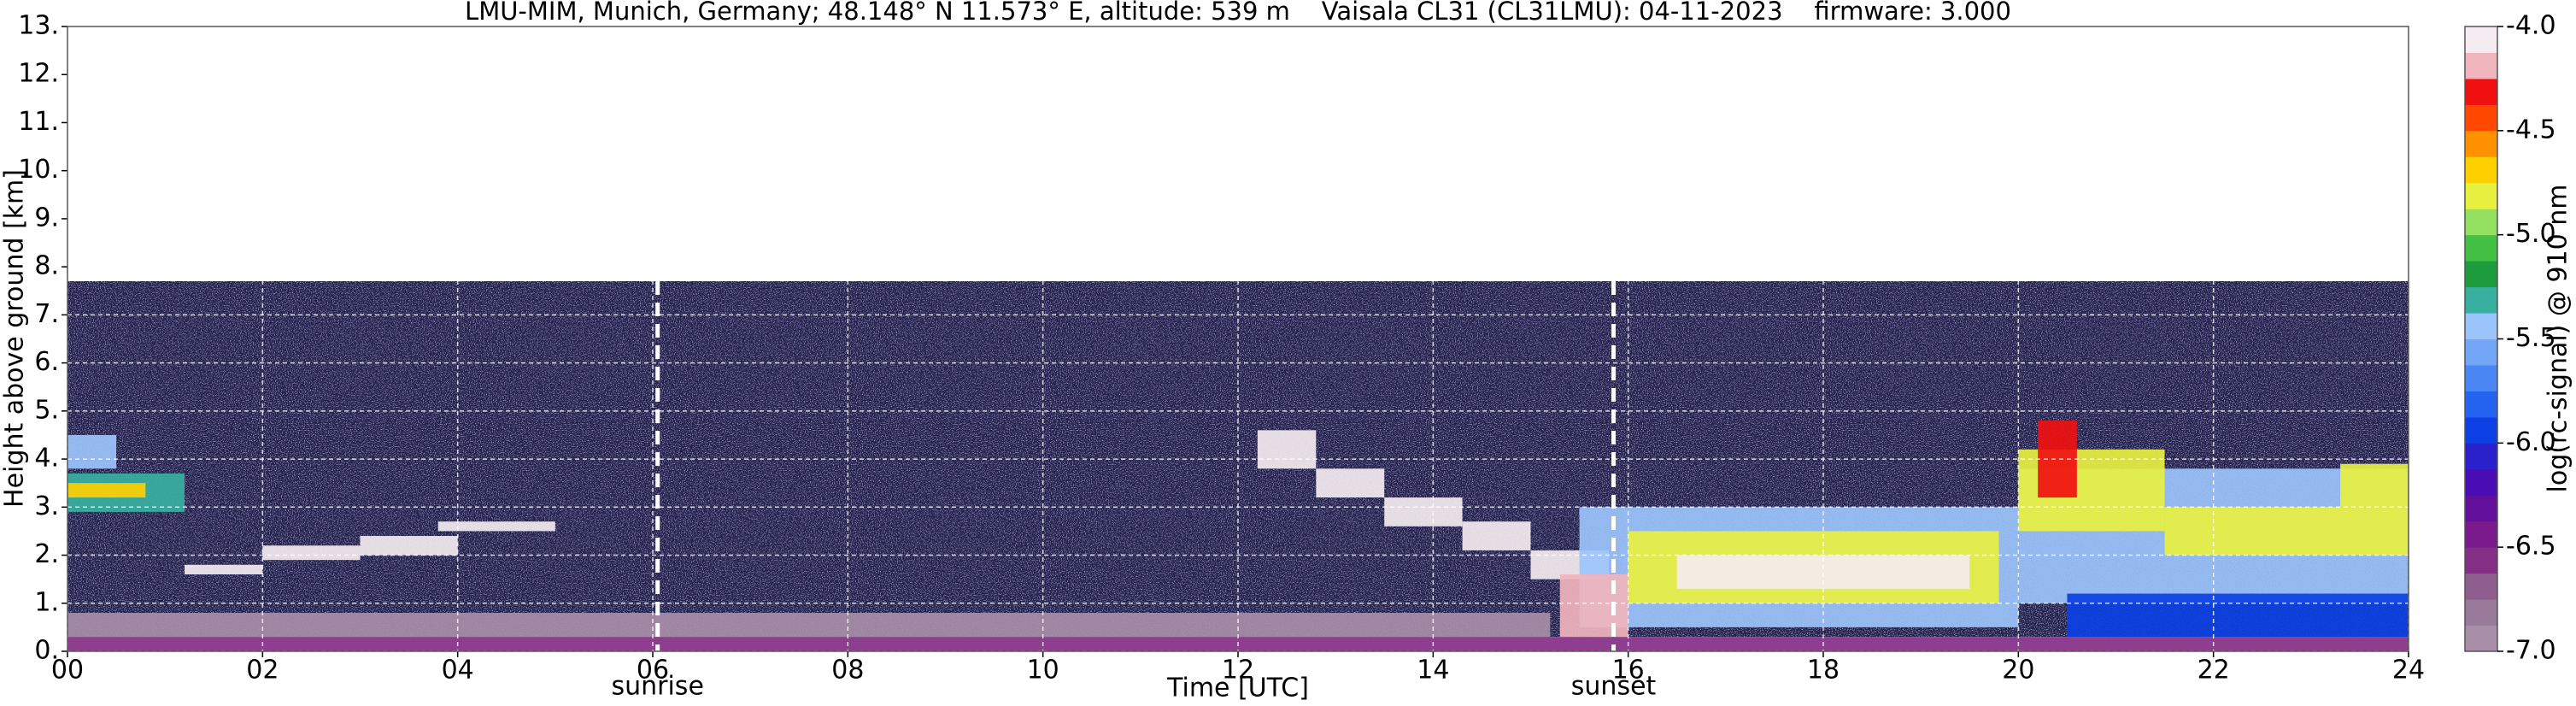 This screenshot has width=2576, height=706. I want to click on x-tick-label: 14, so click(1433, 670).